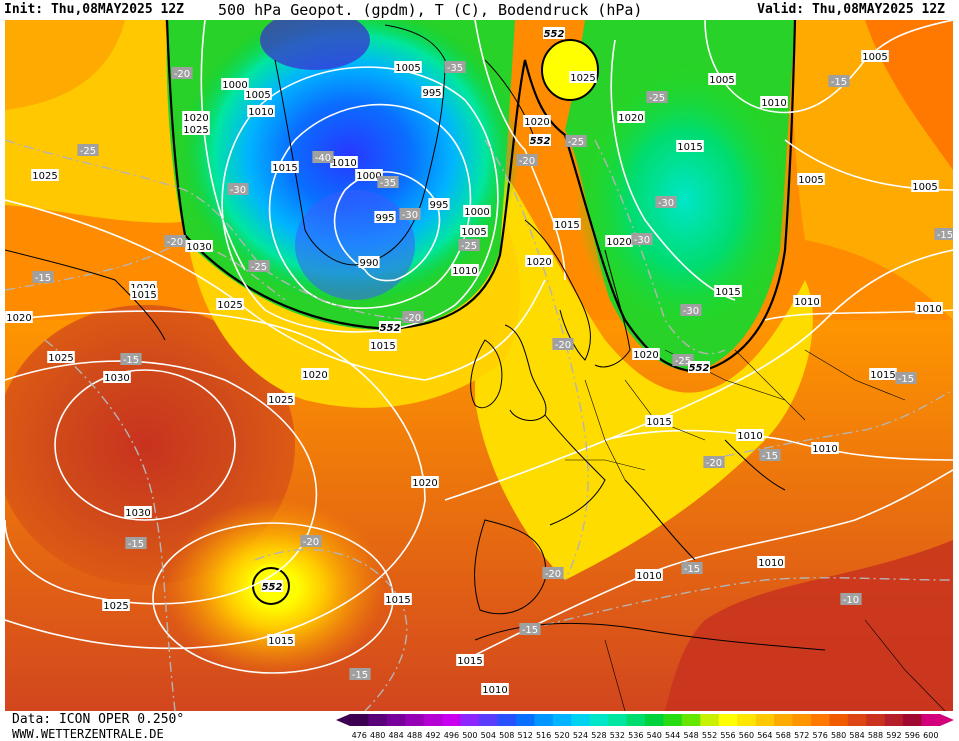  I want to click on valid-time: Valid: Thu,08MAY2025 12Z, so click(851, 9).